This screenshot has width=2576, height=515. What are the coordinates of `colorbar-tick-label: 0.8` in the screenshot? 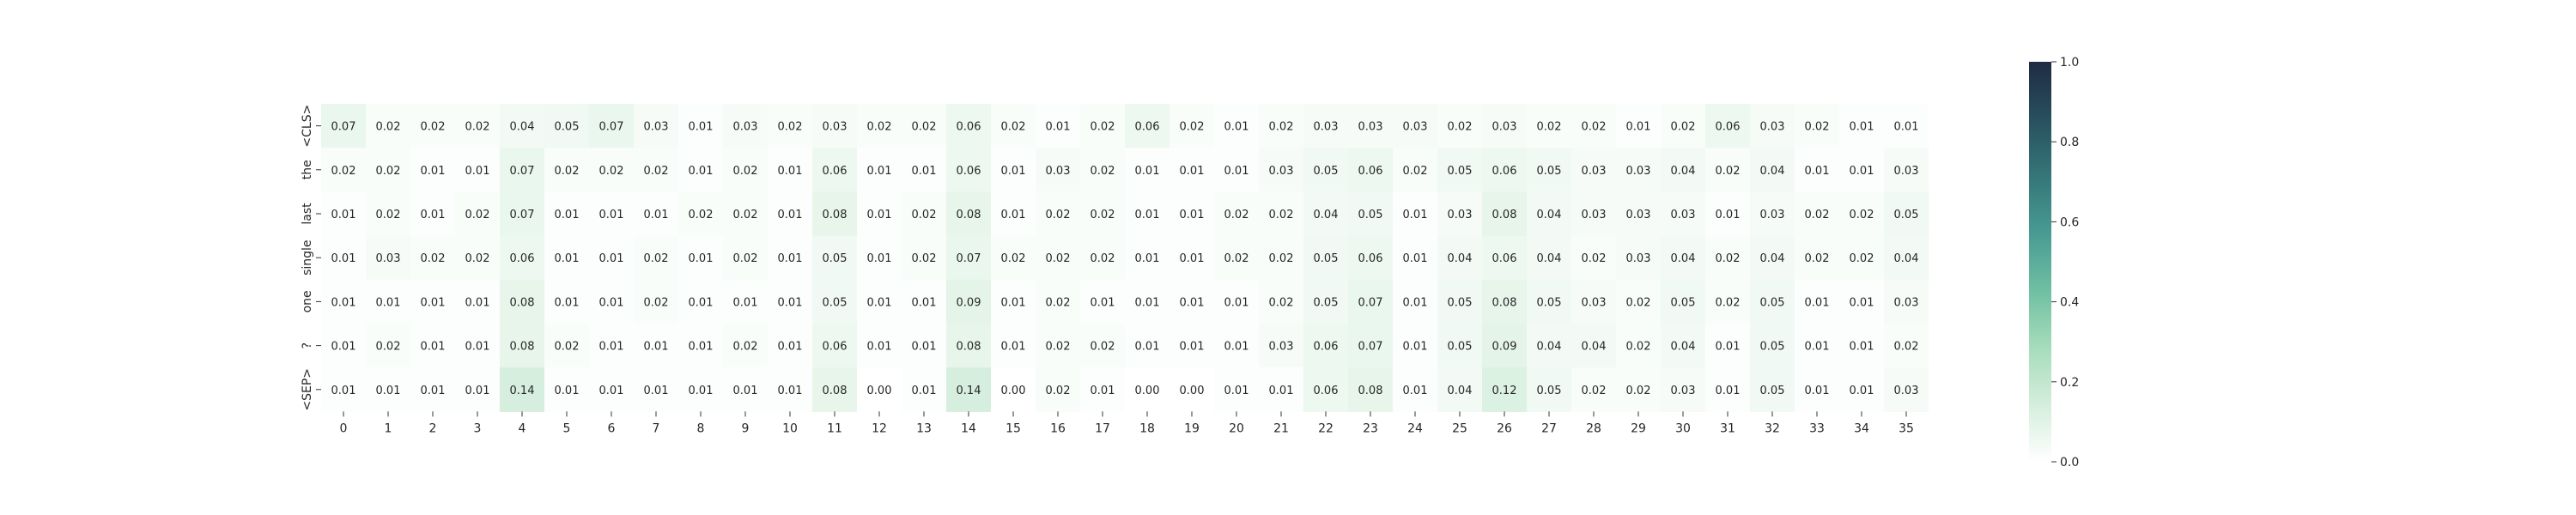 It's located at (2069, 142).